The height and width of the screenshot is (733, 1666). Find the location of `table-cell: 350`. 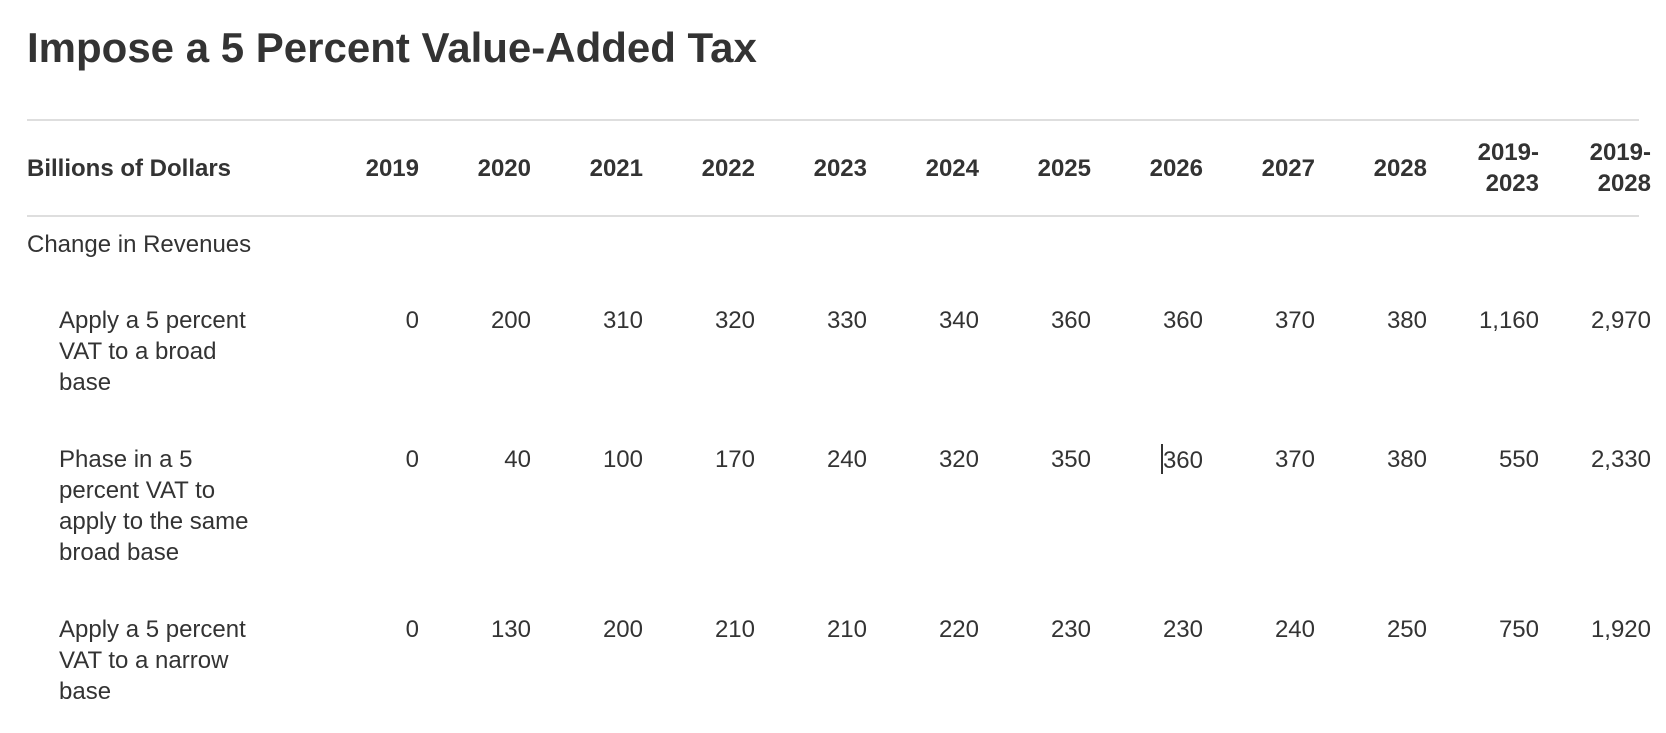

table-cell: 350 is located at coordinates (1070, 459).